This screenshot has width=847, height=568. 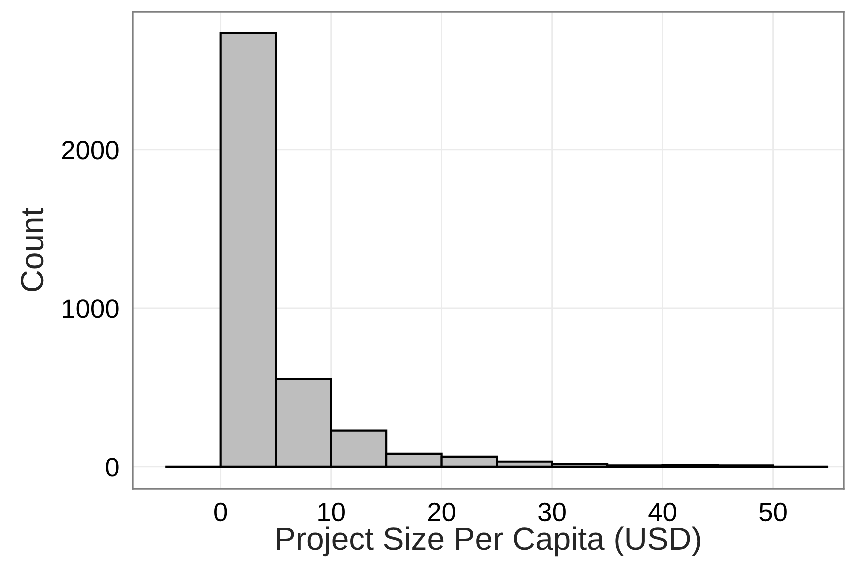 I want to click on x-tick-label: 30, so click(x=552, y=512).